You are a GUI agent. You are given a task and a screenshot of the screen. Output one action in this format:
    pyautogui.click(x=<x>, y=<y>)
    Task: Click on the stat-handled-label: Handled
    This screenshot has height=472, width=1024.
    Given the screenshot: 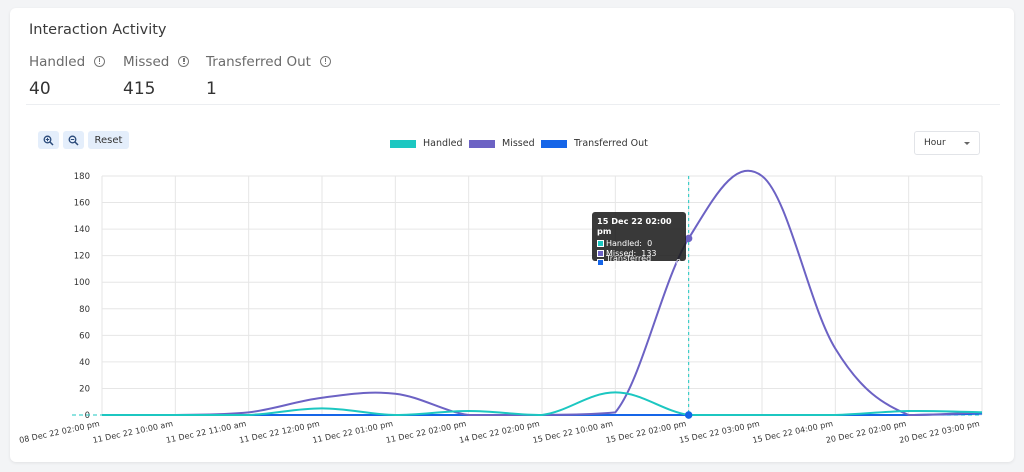 What is the action you would take?
    pyautogui.click(x=57, y=62)
    